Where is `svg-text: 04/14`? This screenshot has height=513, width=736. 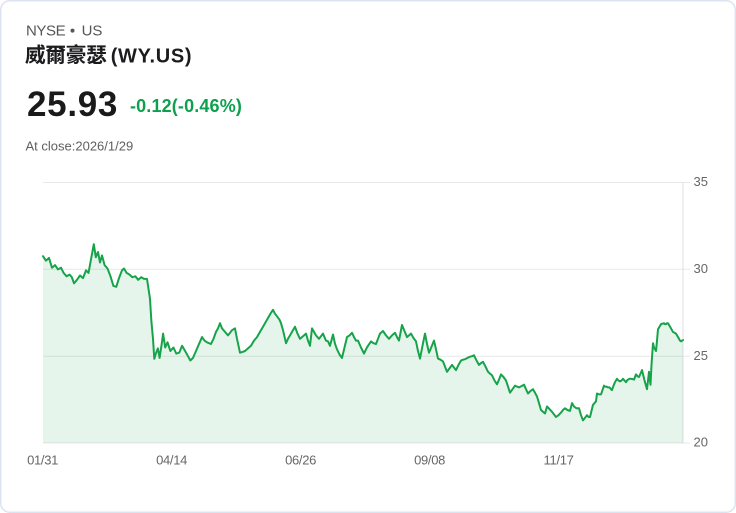
svg-text: 04/14 is located at coordinates (171, 460).